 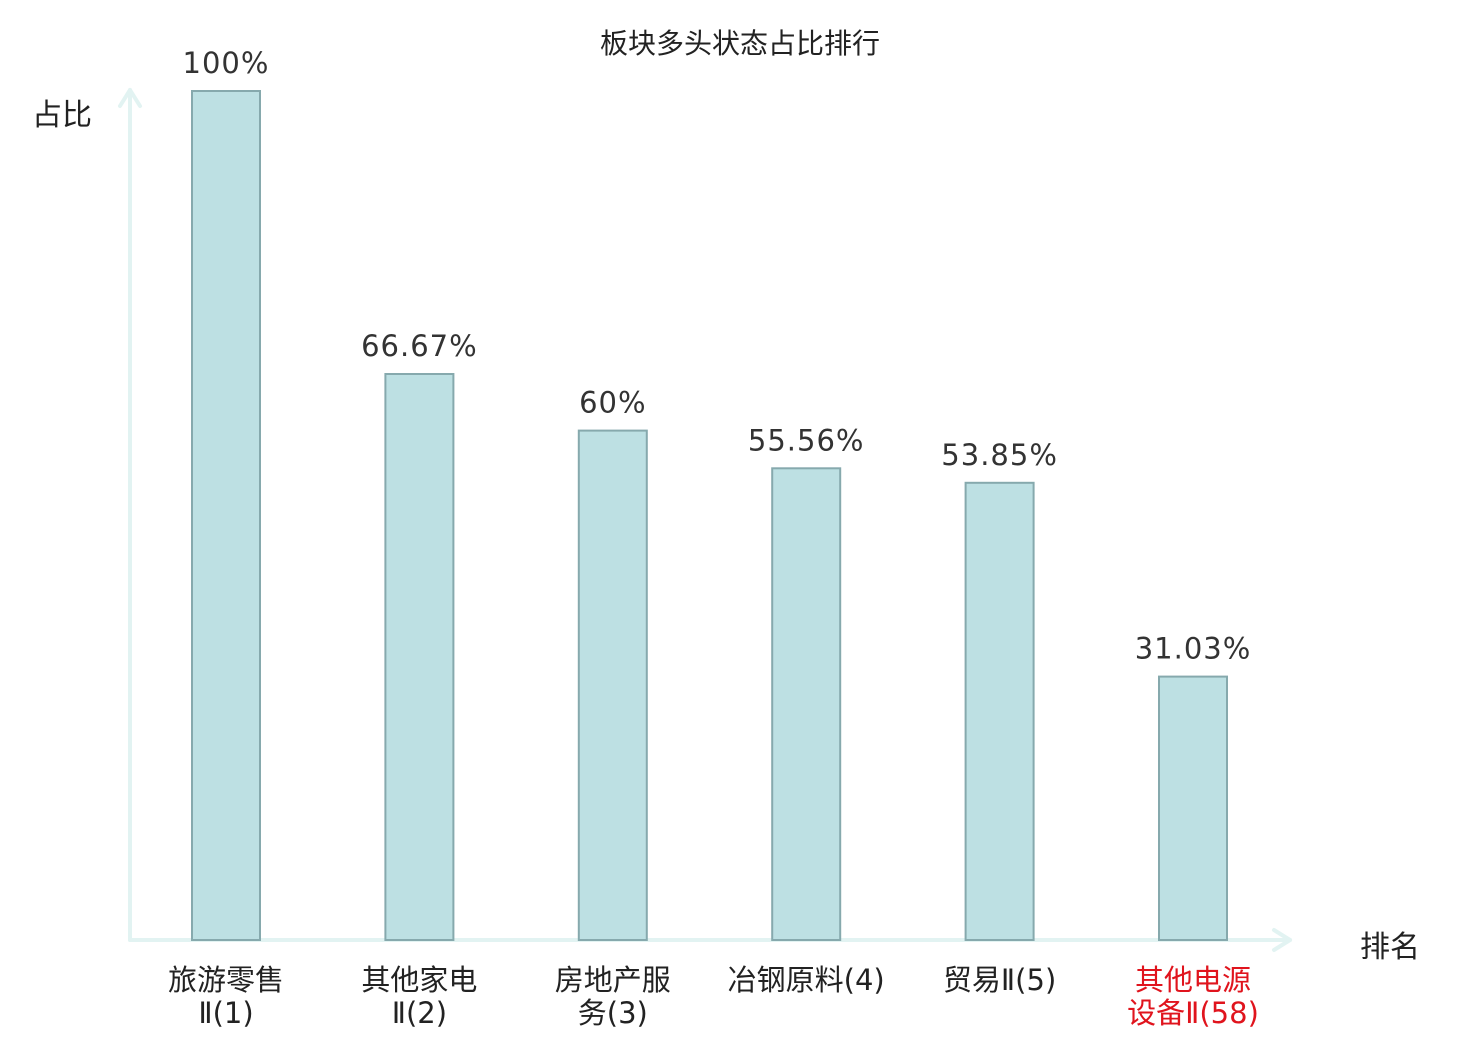 I want to click on y-axis-arrow-right, so click(x=135, y=98).